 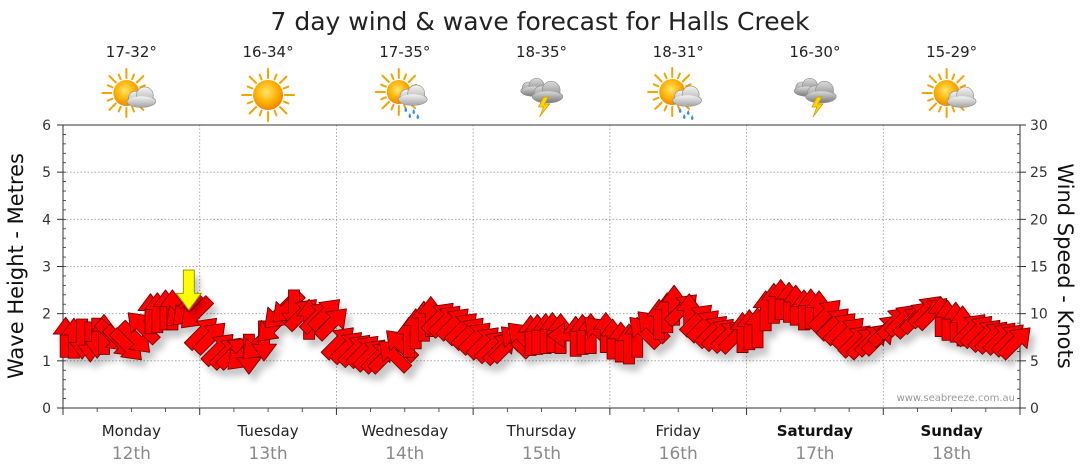 I want to click on temperature-label: 18-35°, so click(x=541, y=52).